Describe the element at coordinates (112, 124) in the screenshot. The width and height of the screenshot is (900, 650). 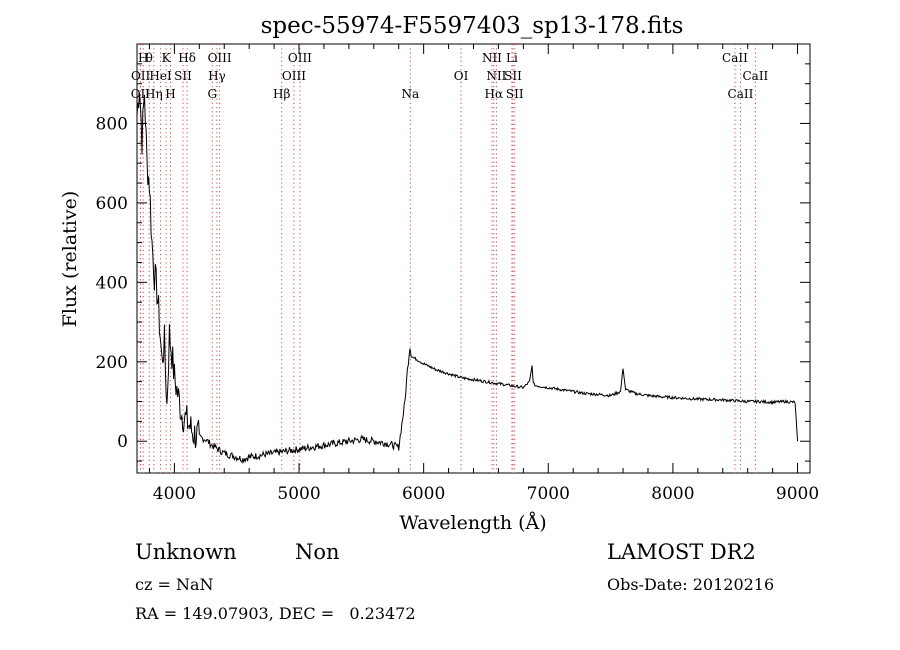
I see `y-tick-label: 800` at that location.